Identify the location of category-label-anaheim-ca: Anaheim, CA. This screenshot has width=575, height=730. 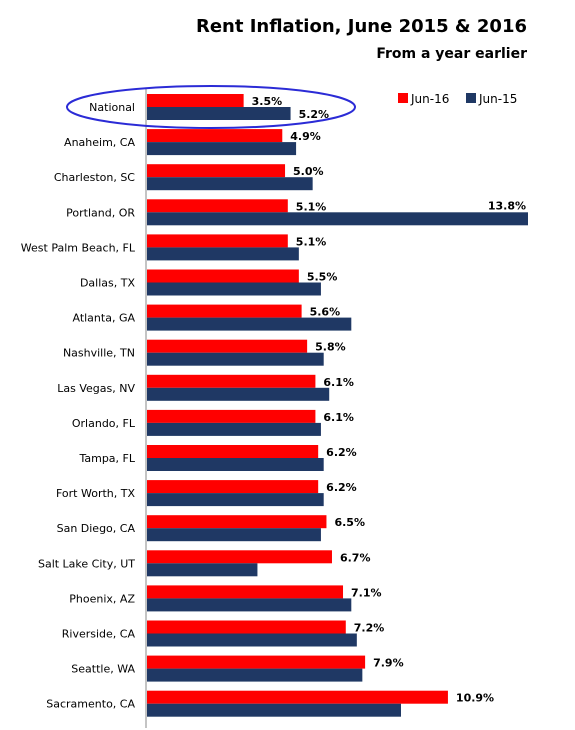
(99, 142).